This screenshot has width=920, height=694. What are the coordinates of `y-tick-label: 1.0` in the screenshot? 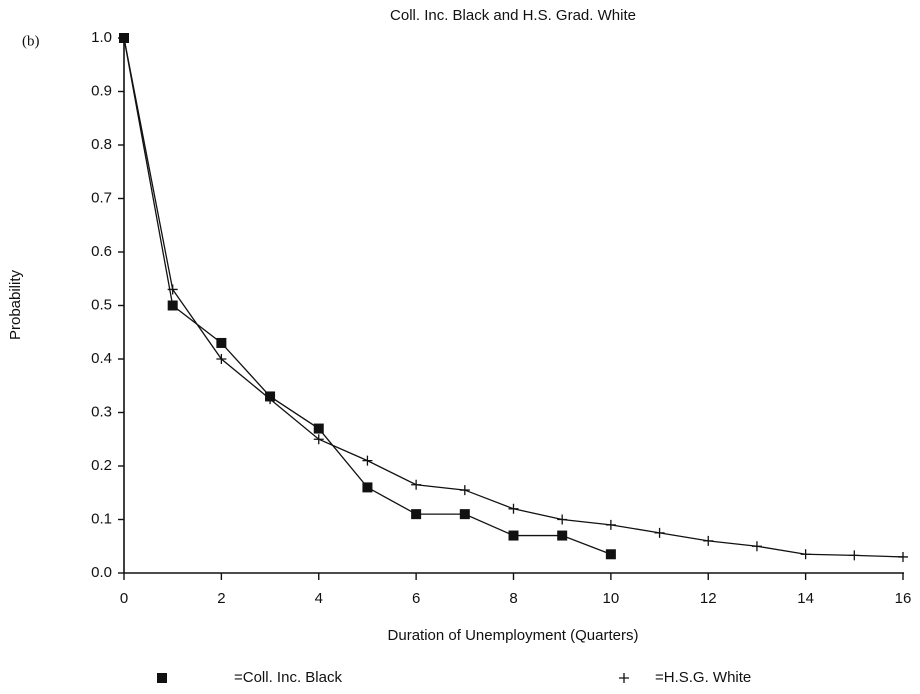 It's located at (101, 37).